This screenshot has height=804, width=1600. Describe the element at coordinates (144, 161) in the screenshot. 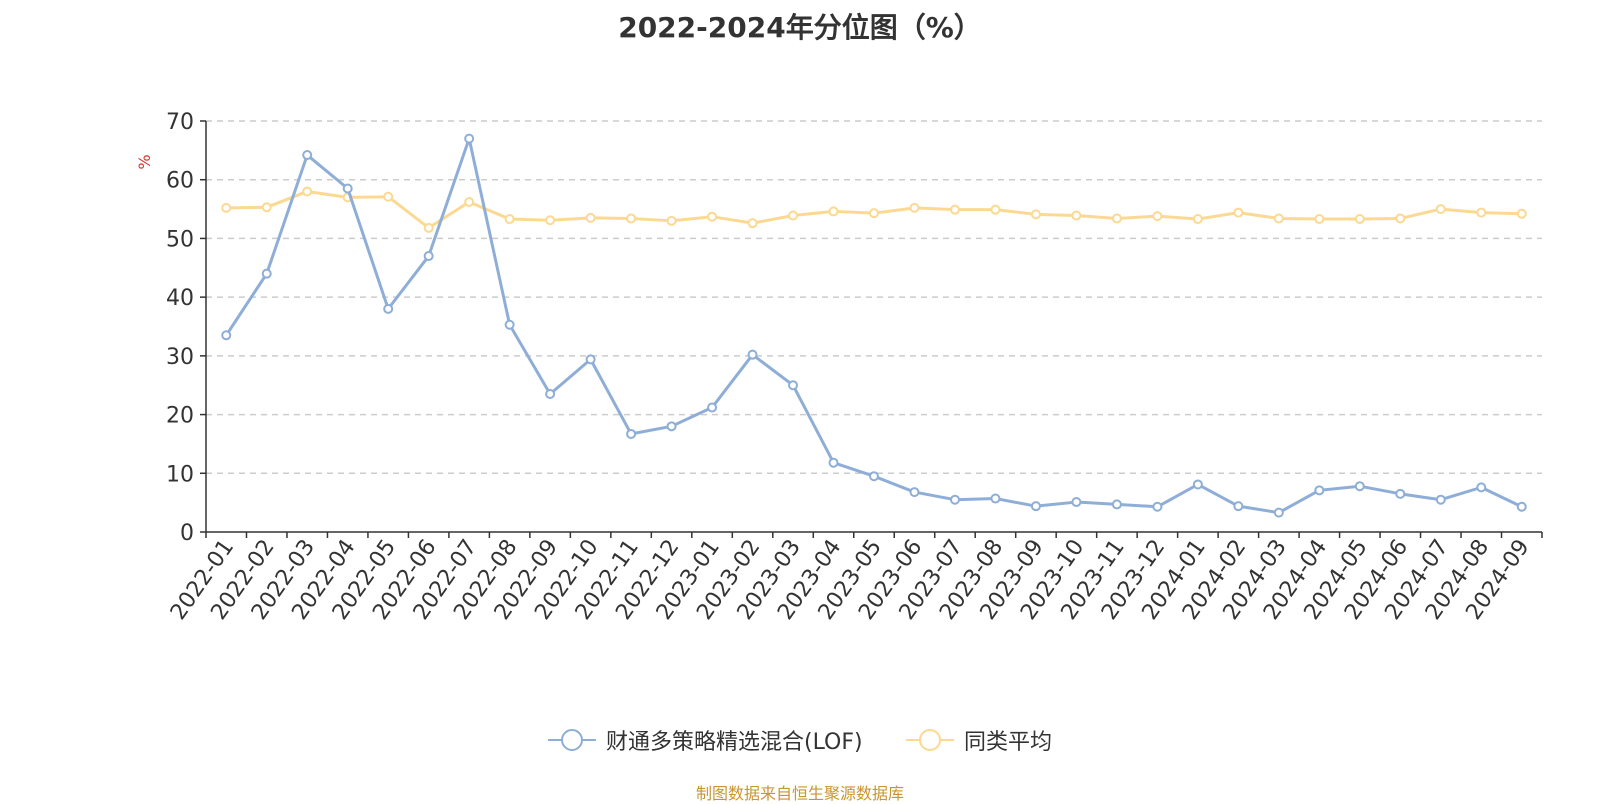

I see `y-axis-label: %` at that location.